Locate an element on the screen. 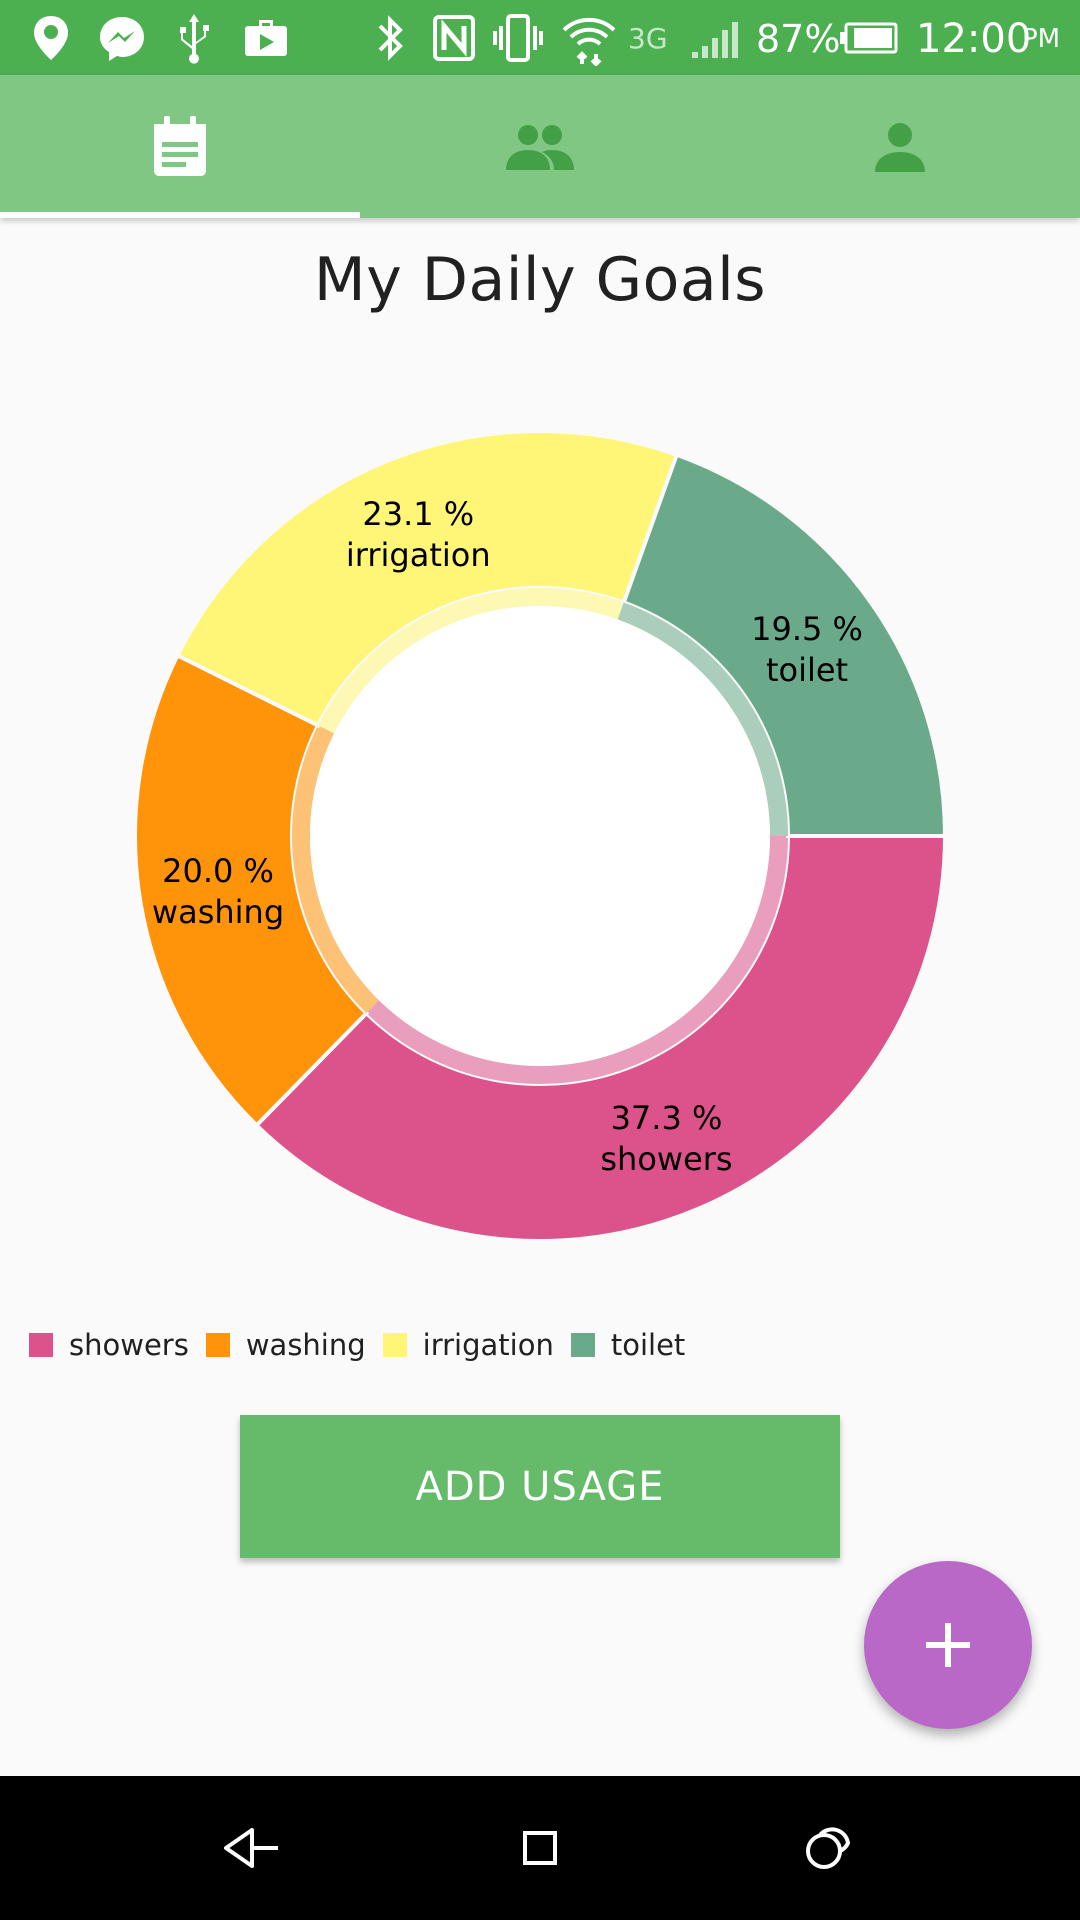  legend-label: irrigation is located at coordinates (488, 1345).